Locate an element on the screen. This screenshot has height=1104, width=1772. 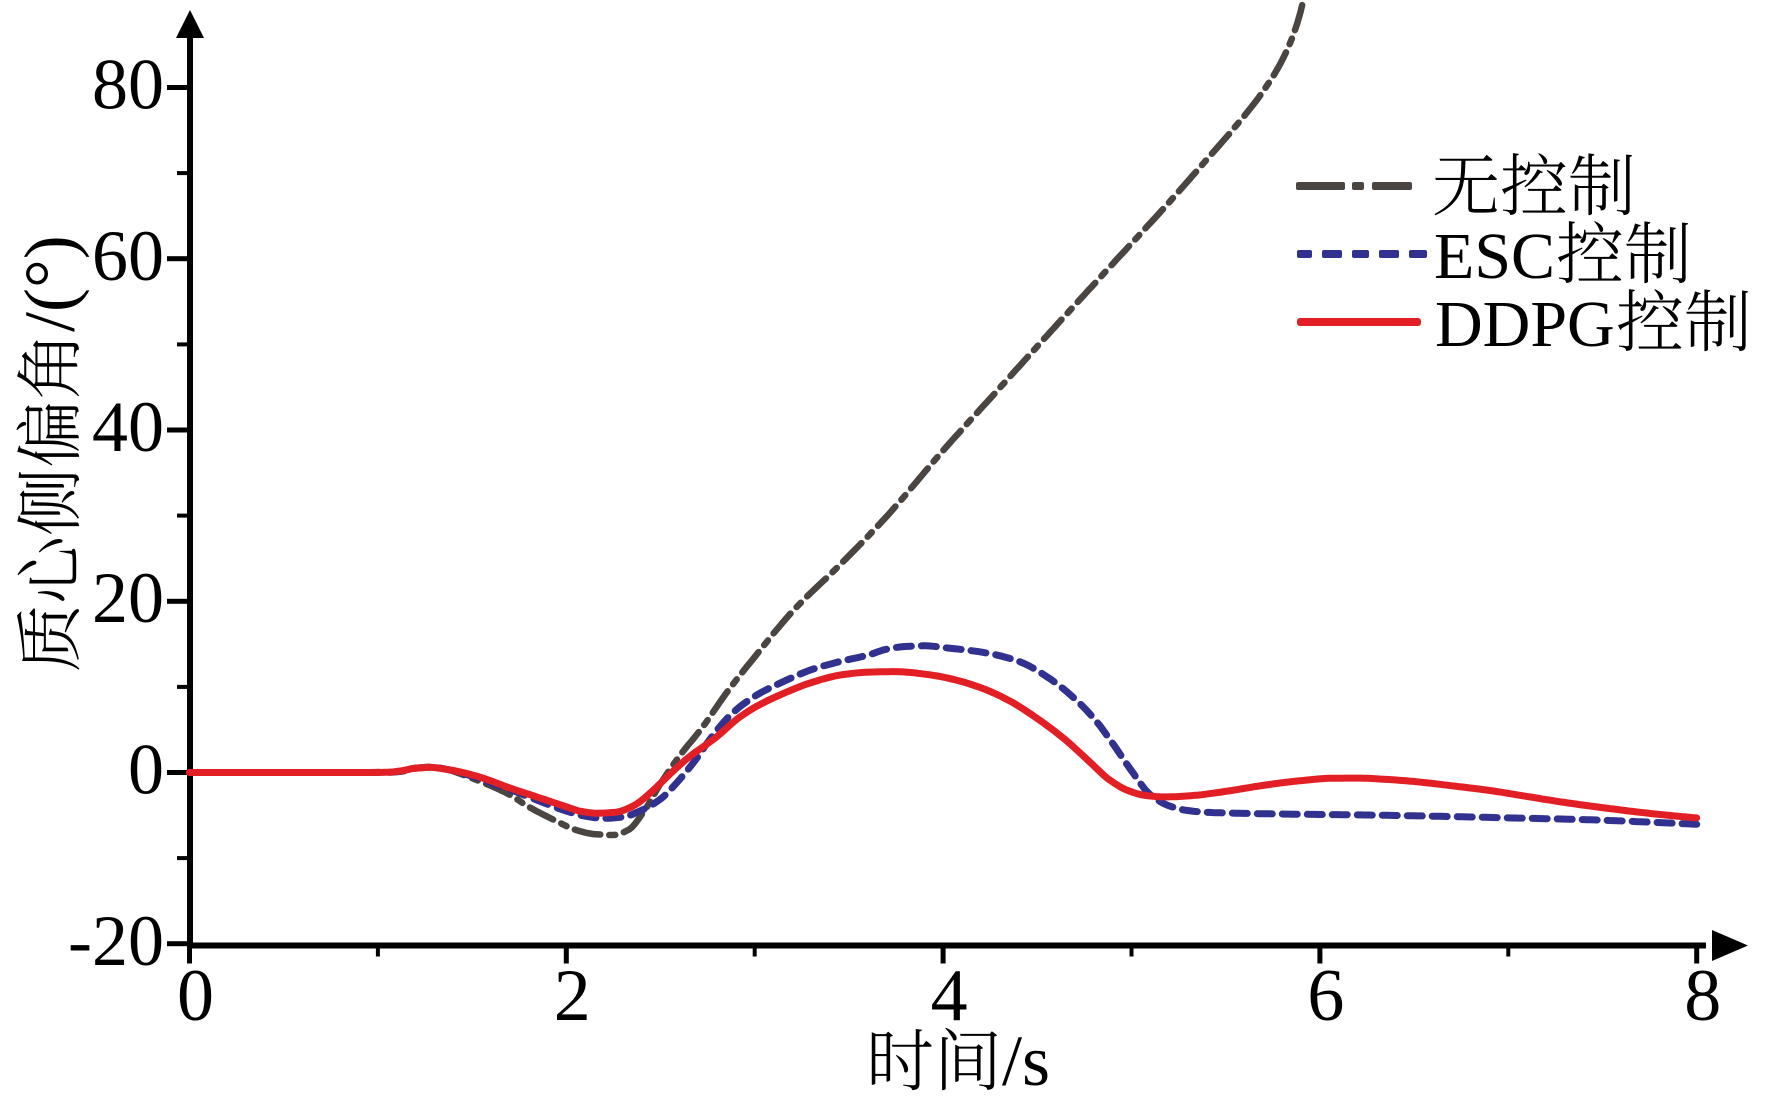
svg-text: 2 is located at coordinates (572, 996).